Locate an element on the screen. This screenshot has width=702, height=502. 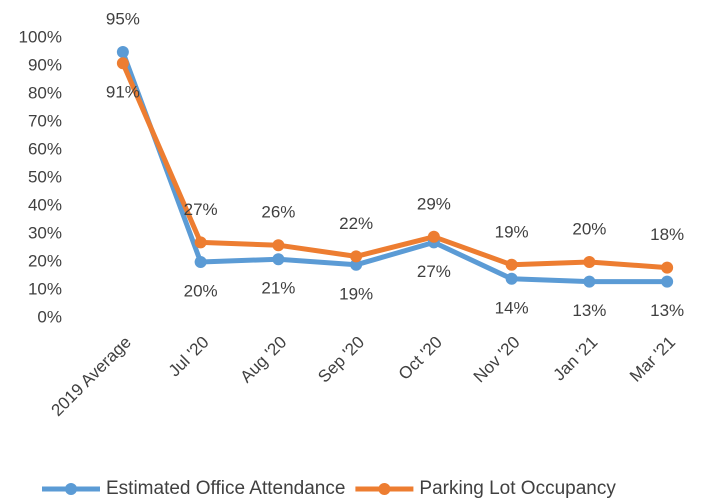
x-tick-label: Oct '20 is located at coordinates (420, 358).